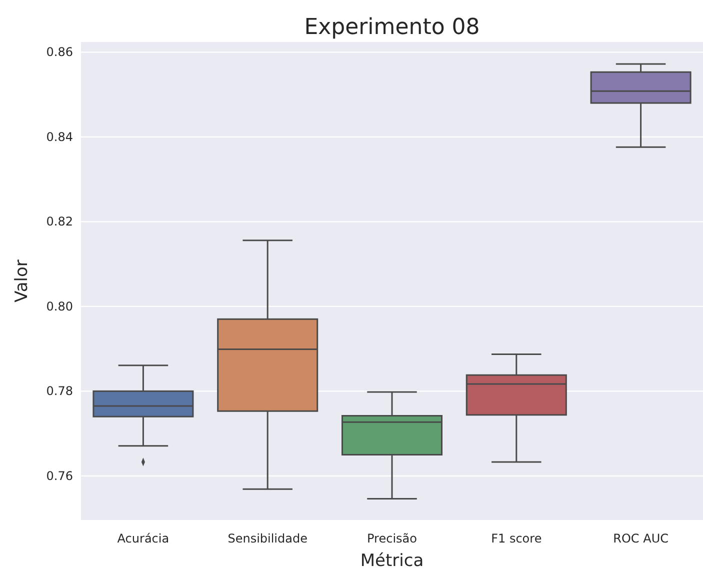  I want to click on y-tick-label: 0.84, so click(59, 137).